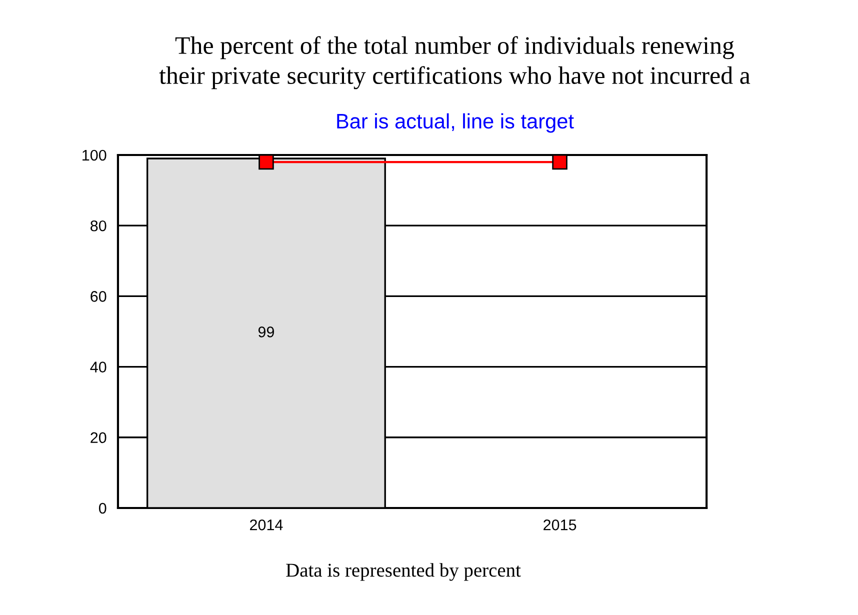 The width and height of the screenshot is (858, 615). Describe the element at coordinates (454, 63) in the screenshot. I see `chart-title: The percent of the total number of individuals renewing their private security certifications who have not incurred a` at that location.